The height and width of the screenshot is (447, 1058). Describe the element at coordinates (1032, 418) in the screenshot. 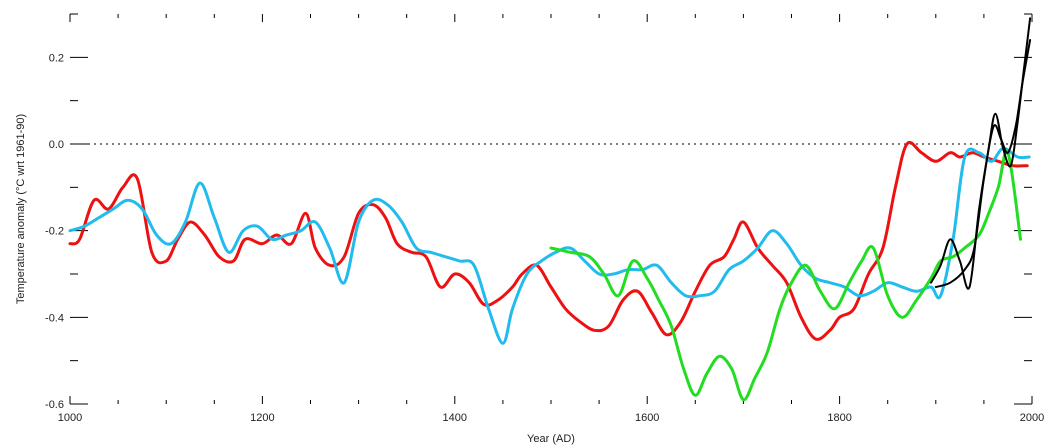

I see `x-tick-label: 2000` at that location.